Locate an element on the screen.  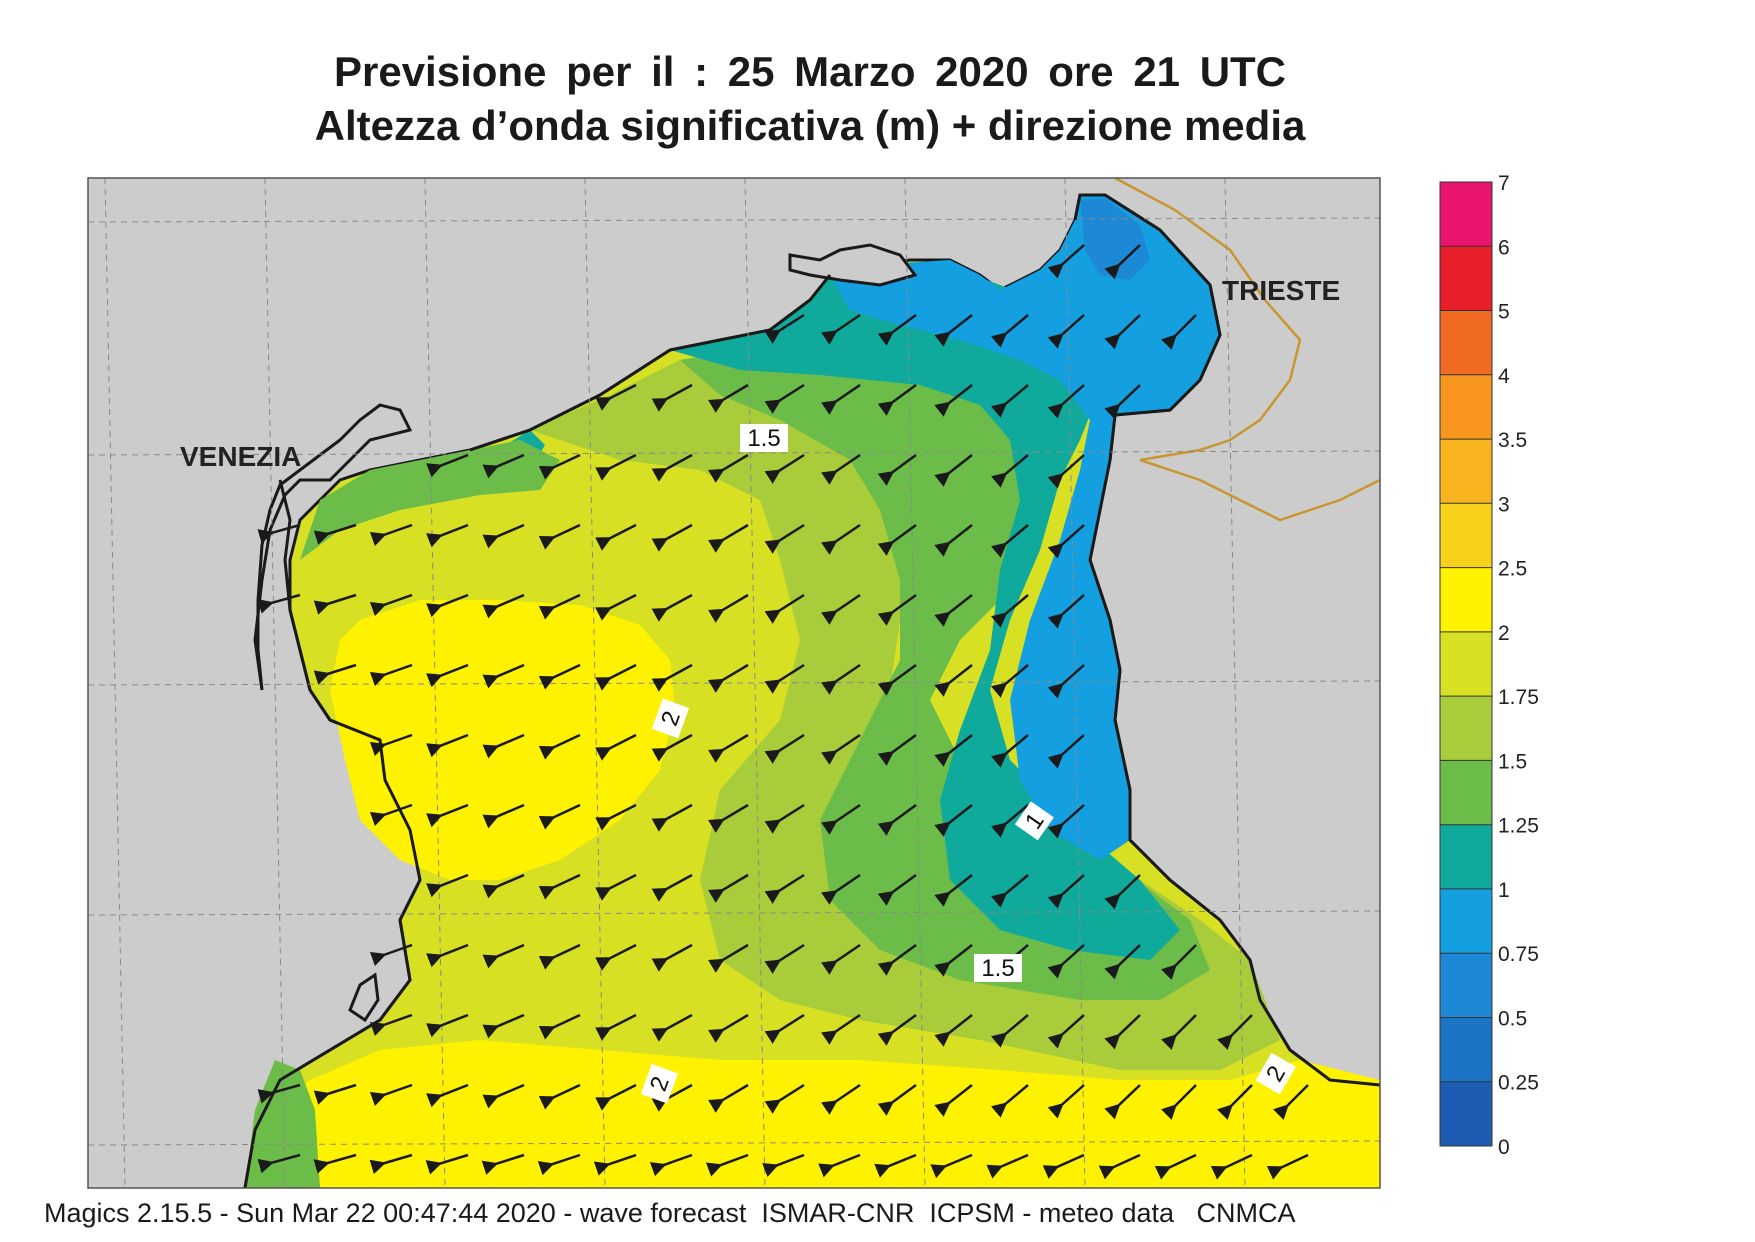
caorle-land is located at coordinates (853, 265).